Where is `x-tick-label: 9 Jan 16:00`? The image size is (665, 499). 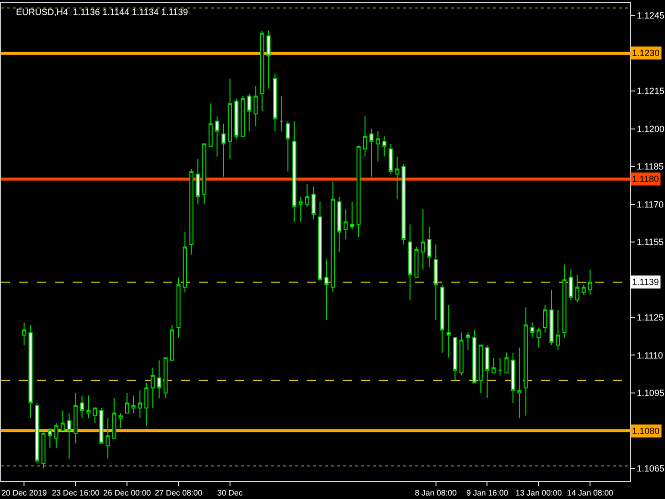 x-tick-label: 9 Jan 16:00 is located at coordinates (487, 493).